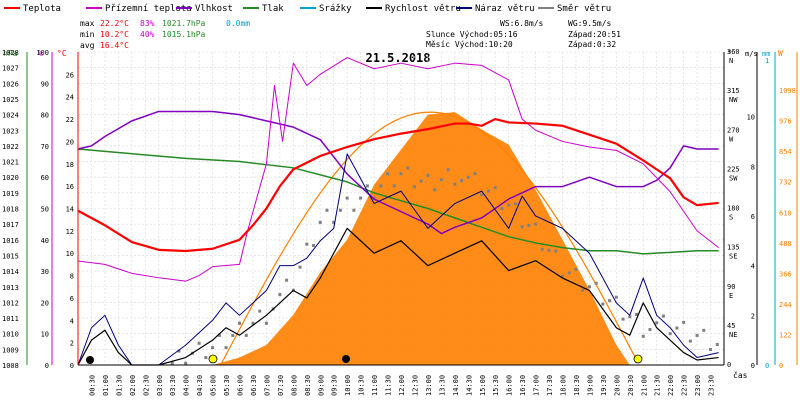 The image size is (800, 400). Describe the element at coordinates (402, 385) in the screenshot. I see `x-tick-label: 12:00` at that location.